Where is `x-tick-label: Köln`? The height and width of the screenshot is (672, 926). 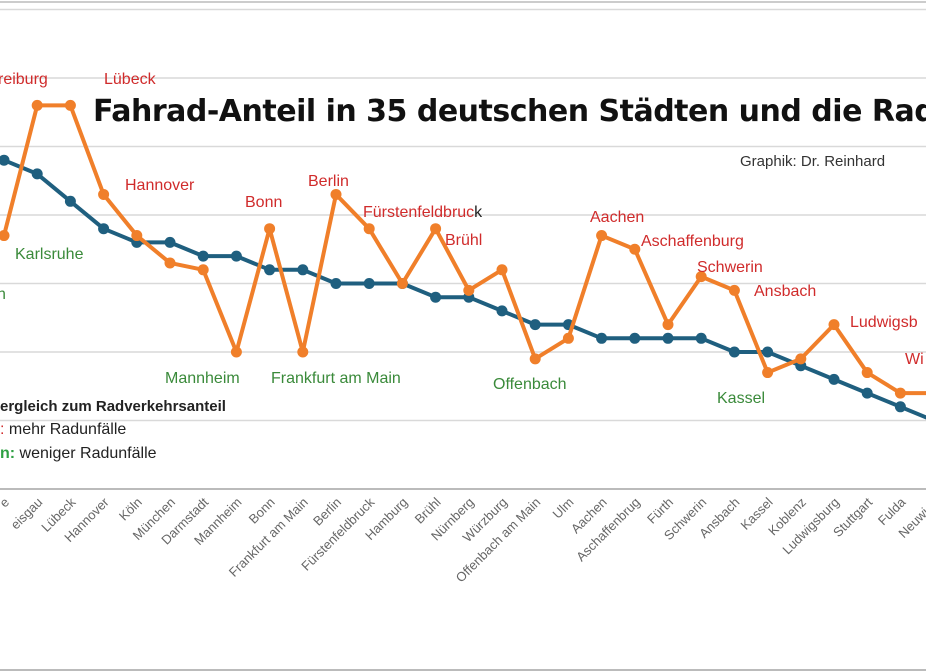
x-tick-label: Köln is located at coordinates (130, 509).